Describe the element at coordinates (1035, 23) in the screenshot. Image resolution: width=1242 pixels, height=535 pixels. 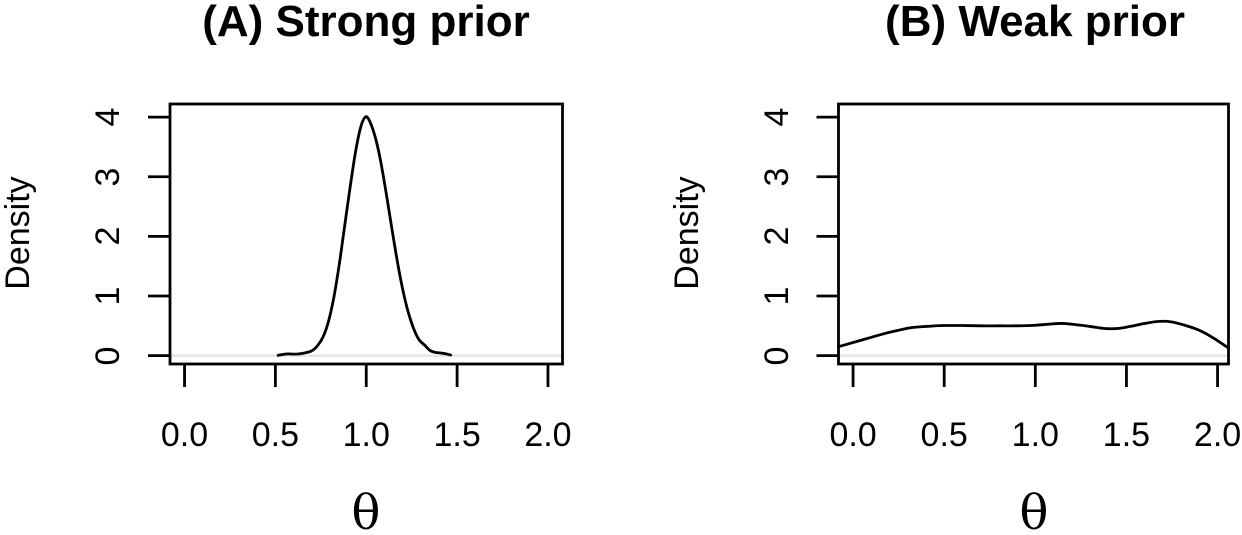
I see `panel-b-title: (B) Weak prior` at that location.